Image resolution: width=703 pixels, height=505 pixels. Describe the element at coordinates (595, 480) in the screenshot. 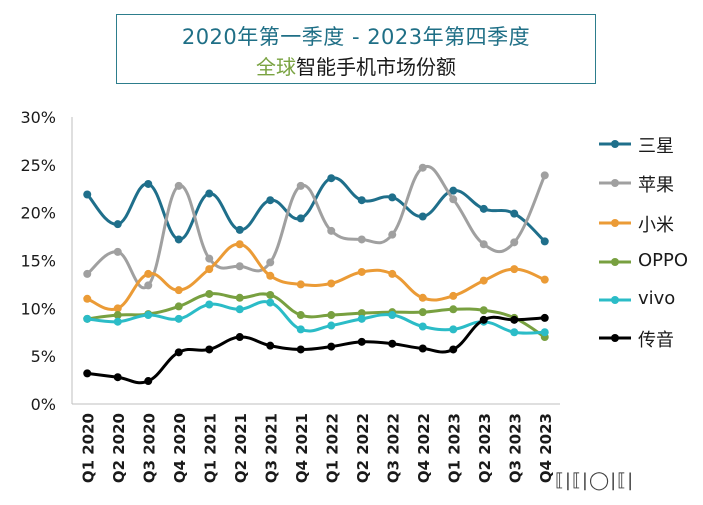

I see `watermark-logo: ⟦|⟦|◯|⟦|` at that location.